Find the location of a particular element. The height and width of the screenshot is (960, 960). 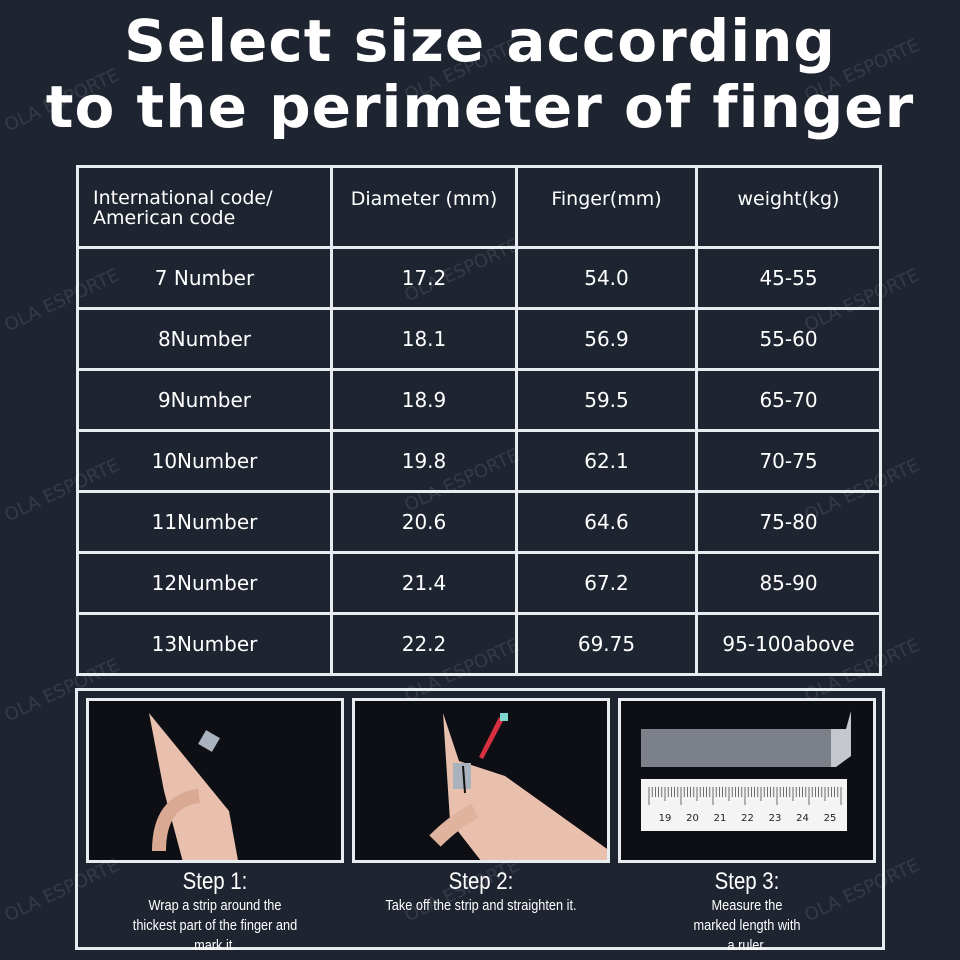

cell-finger: 69.75 is located at coordinates (606, 644).